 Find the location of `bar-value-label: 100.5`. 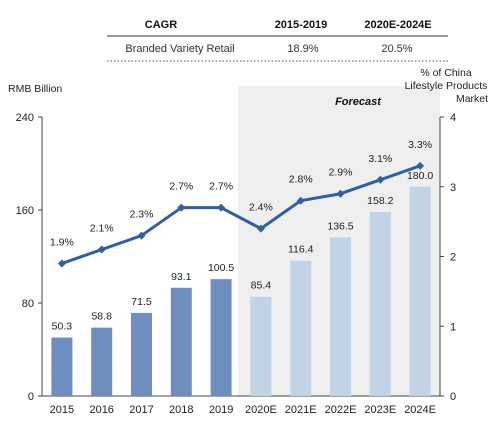

bar-value-label: 100.5 is located at coordinates (221, 268).